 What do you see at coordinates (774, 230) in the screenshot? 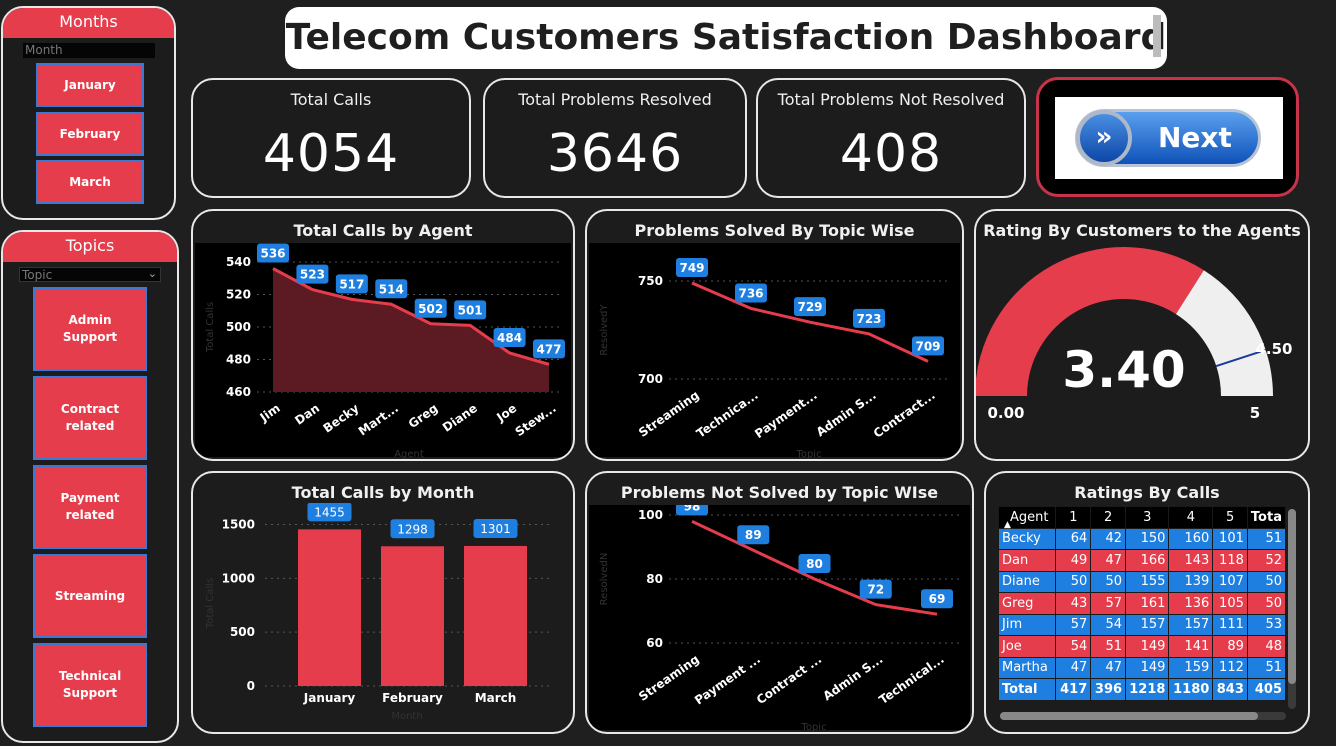
I see `solved-by-topic-title: Problems Solved By Topic Wise` at bounding box center [774, 230].